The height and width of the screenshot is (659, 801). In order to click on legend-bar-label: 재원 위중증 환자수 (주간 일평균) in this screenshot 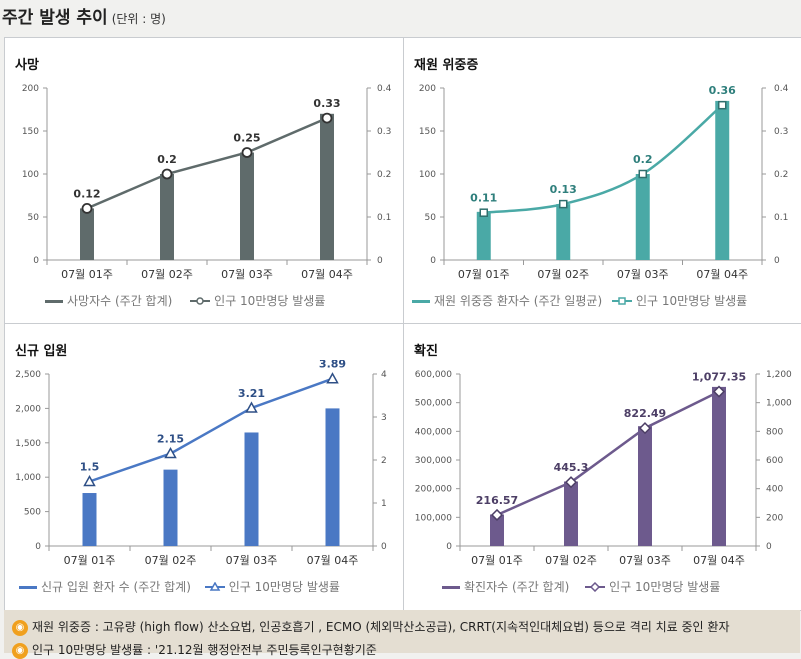, I will do `click(518, 301)`.